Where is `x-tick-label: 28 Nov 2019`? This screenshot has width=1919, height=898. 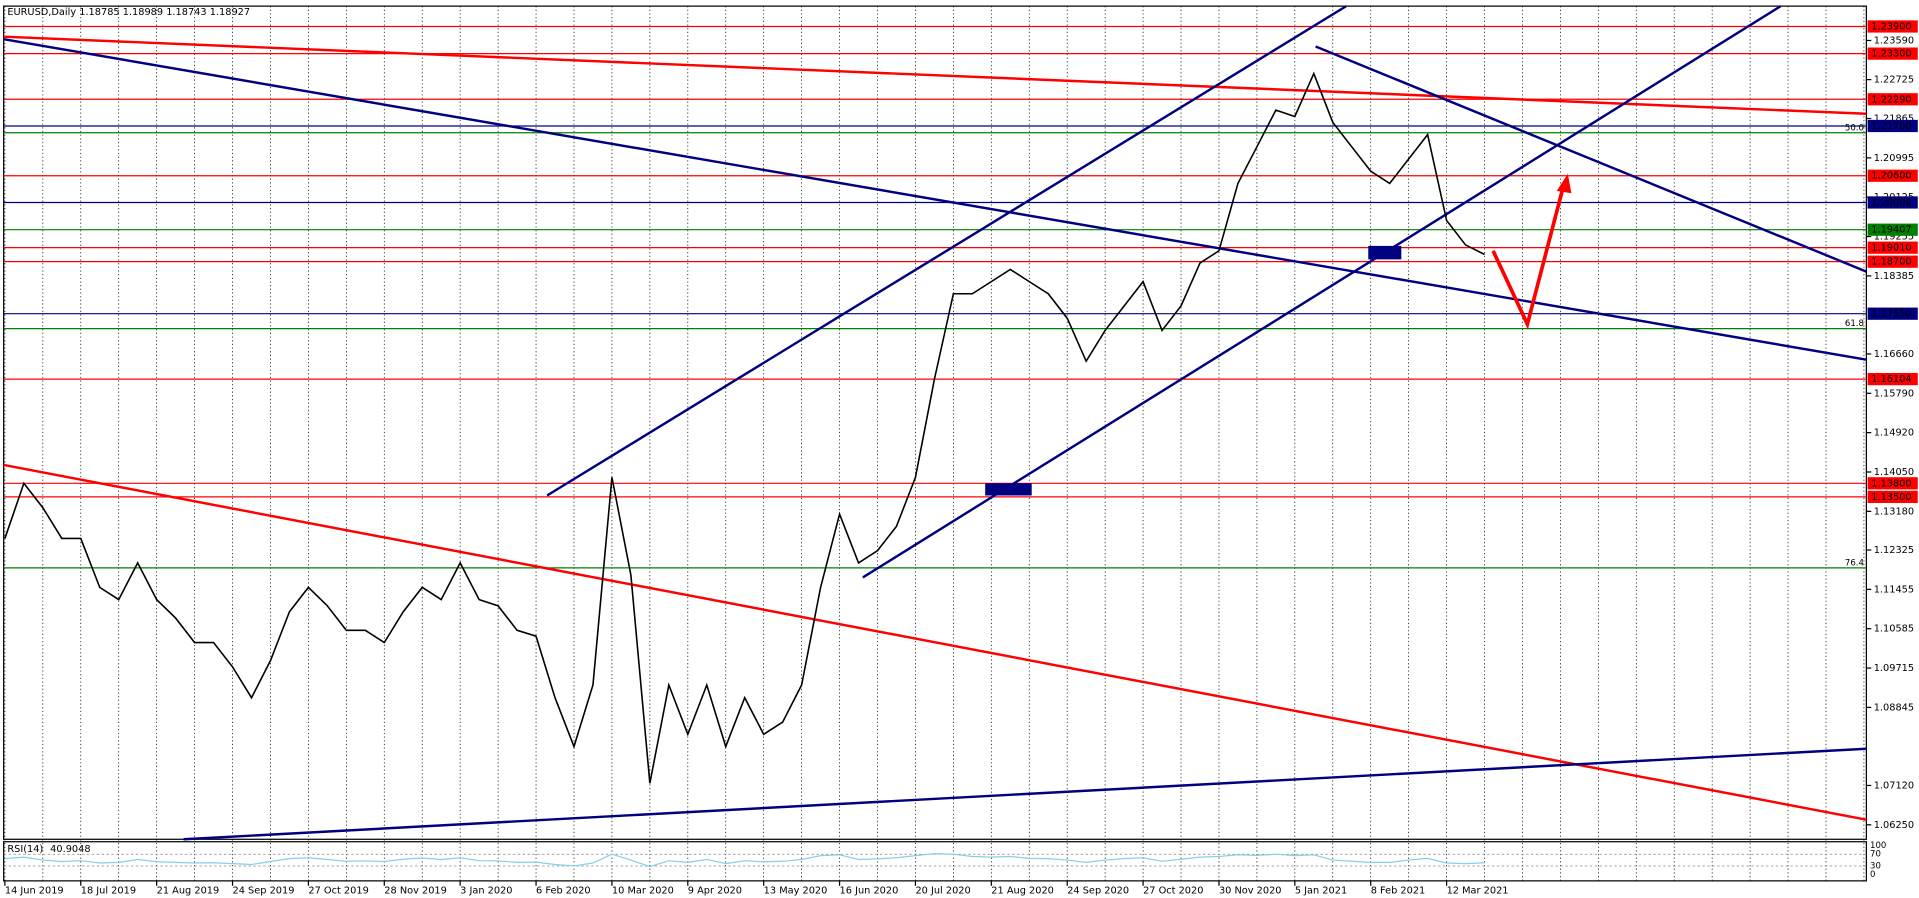 x-tick-label: 28 Nov 2019 is located at coordinates (415, 891).